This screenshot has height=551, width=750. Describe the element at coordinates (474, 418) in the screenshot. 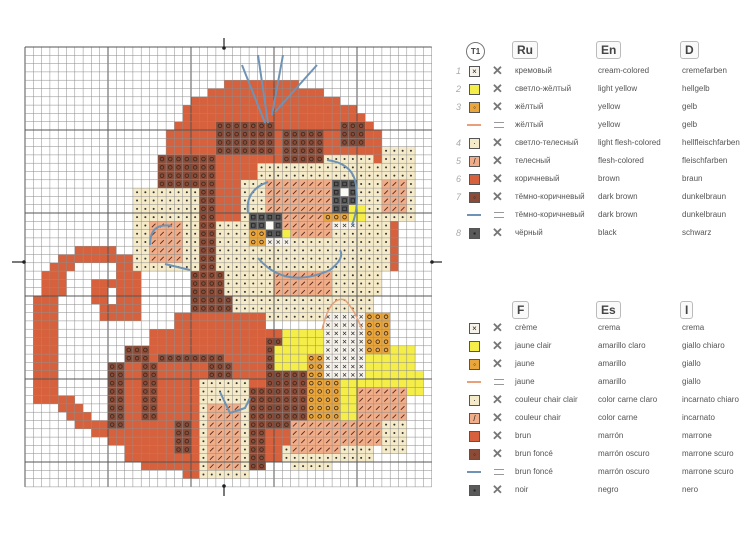

I see `flesh-swatch-icon: /` at that location.